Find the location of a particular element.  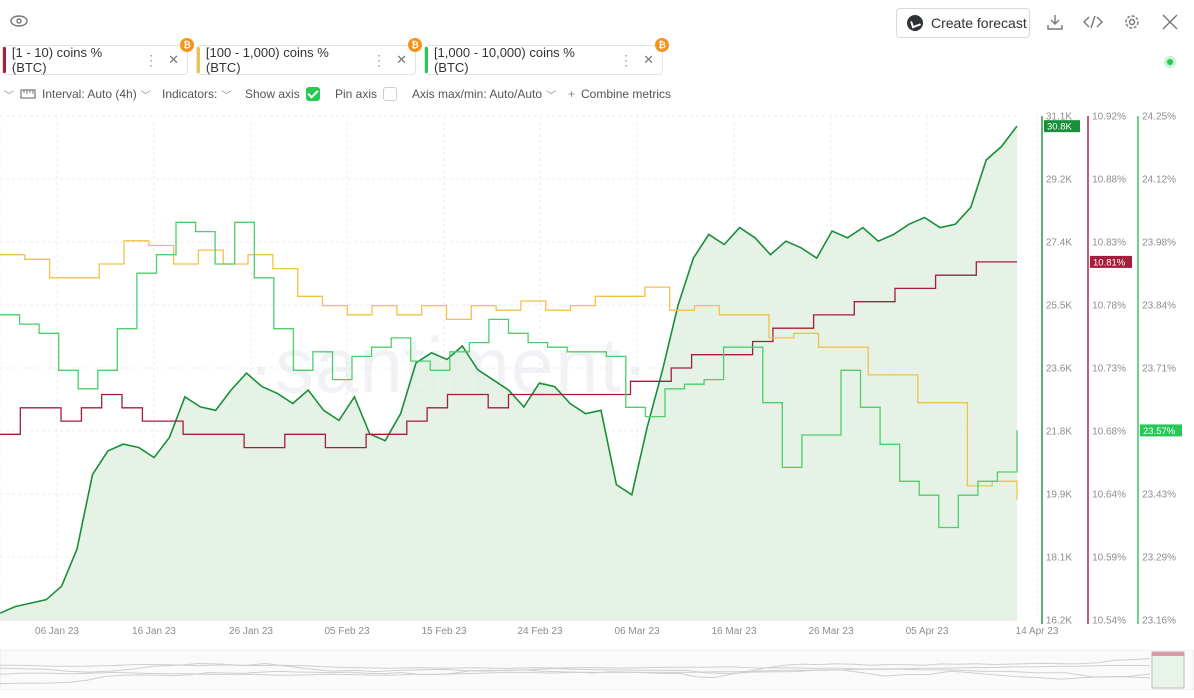

y-tick-label-small: 10.88% is located at coordinates (1109, 180).